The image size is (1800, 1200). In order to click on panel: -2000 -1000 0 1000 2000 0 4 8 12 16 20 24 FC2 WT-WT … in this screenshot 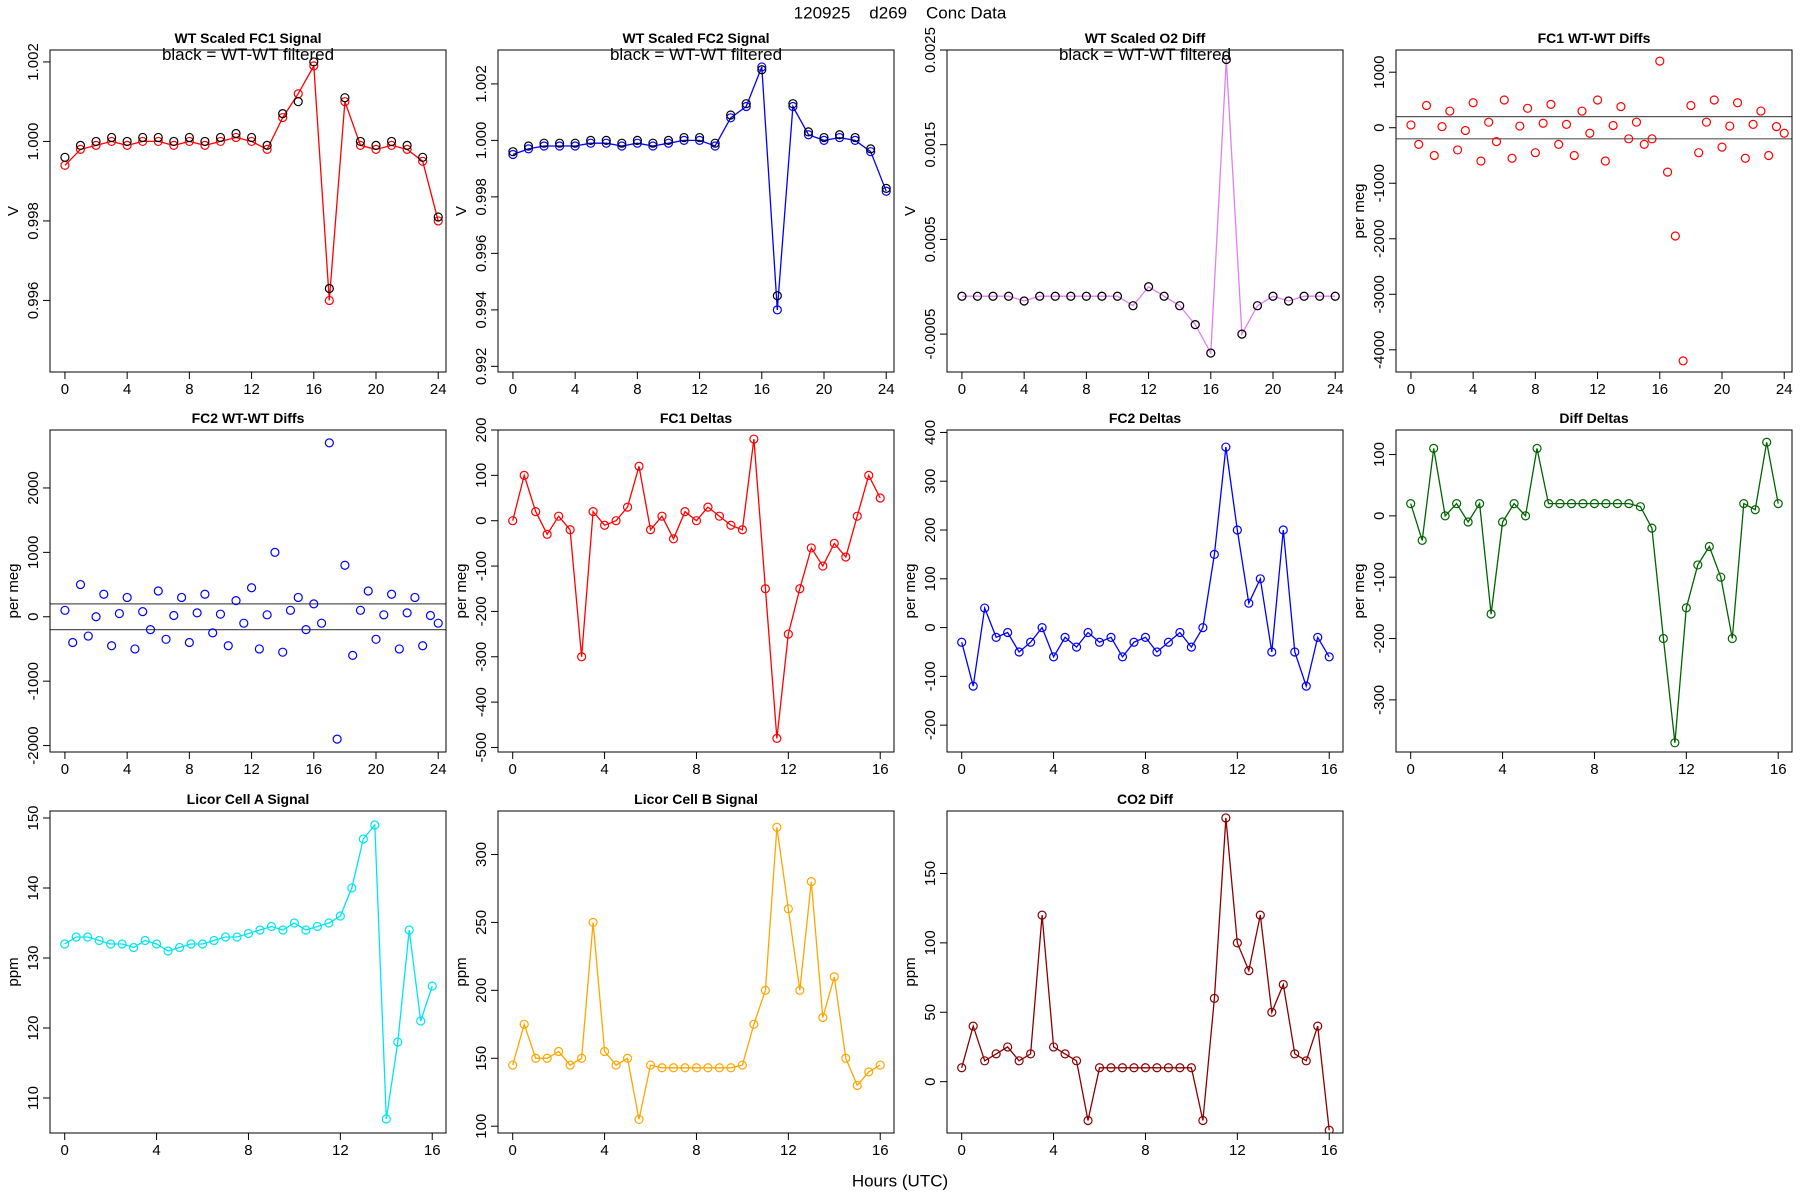, I will do `click(226, 594)`.